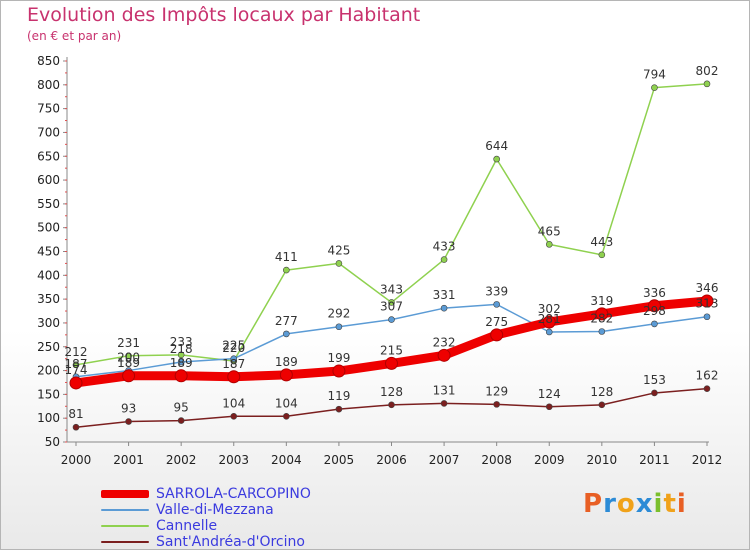  Describe the element at coordinates (74, 36) in the screenshot. I see `chart-subtitle: (en € et par an)` at that location.